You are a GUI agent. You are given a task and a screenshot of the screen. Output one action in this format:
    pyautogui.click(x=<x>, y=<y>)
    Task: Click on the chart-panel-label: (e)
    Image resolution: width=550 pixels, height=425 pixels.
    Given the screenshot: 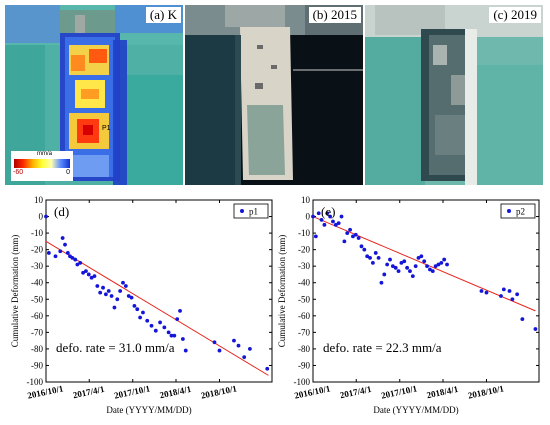 What is the action you would take?
    pyautogui.click(x=328, y=211)
    